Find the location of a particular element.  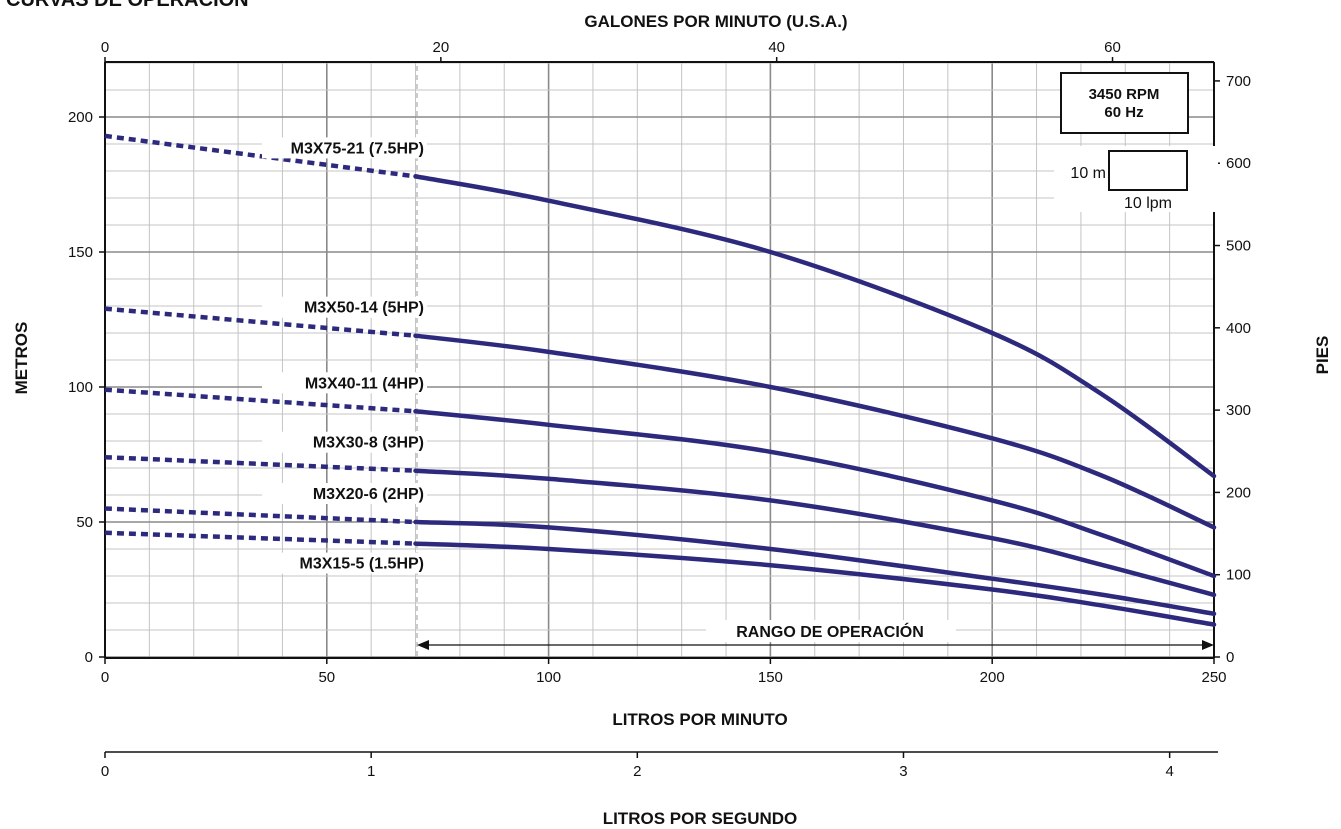

operating-range-label: RANGO DE OPERACIÓN is located at coordinates (830, 631).